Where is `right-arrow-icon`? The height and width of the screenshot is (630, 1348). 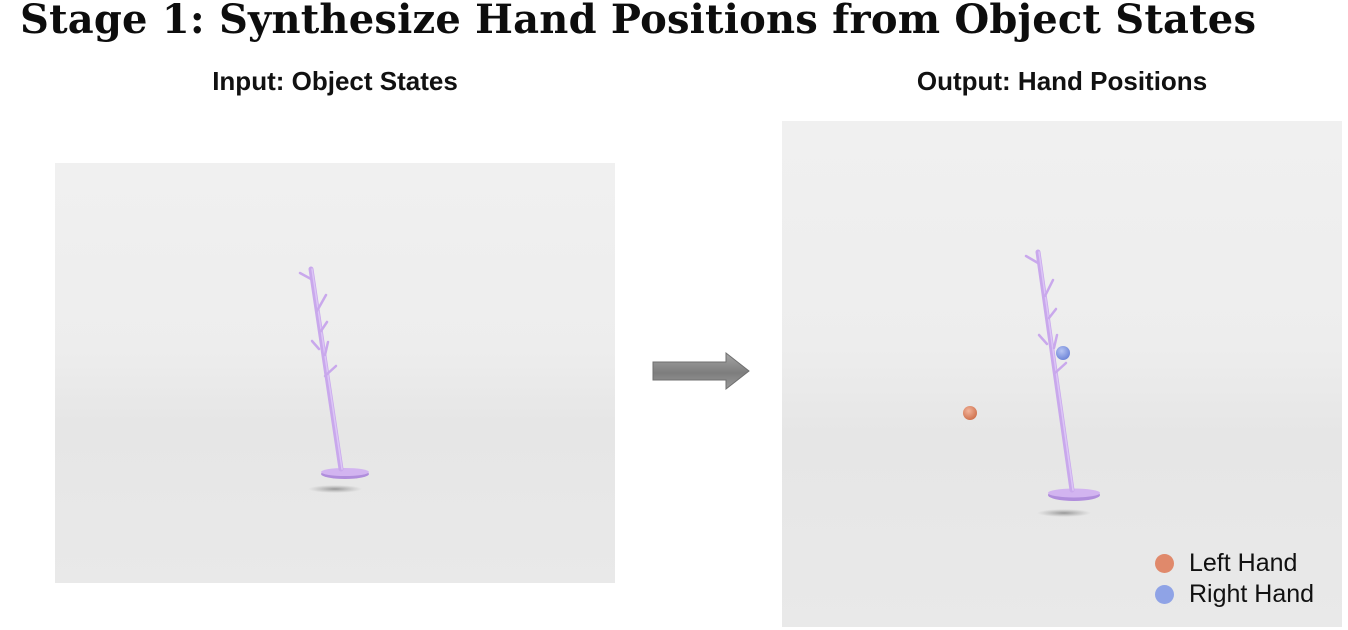
right-arrow-icon is located at coordinates (702, 372).